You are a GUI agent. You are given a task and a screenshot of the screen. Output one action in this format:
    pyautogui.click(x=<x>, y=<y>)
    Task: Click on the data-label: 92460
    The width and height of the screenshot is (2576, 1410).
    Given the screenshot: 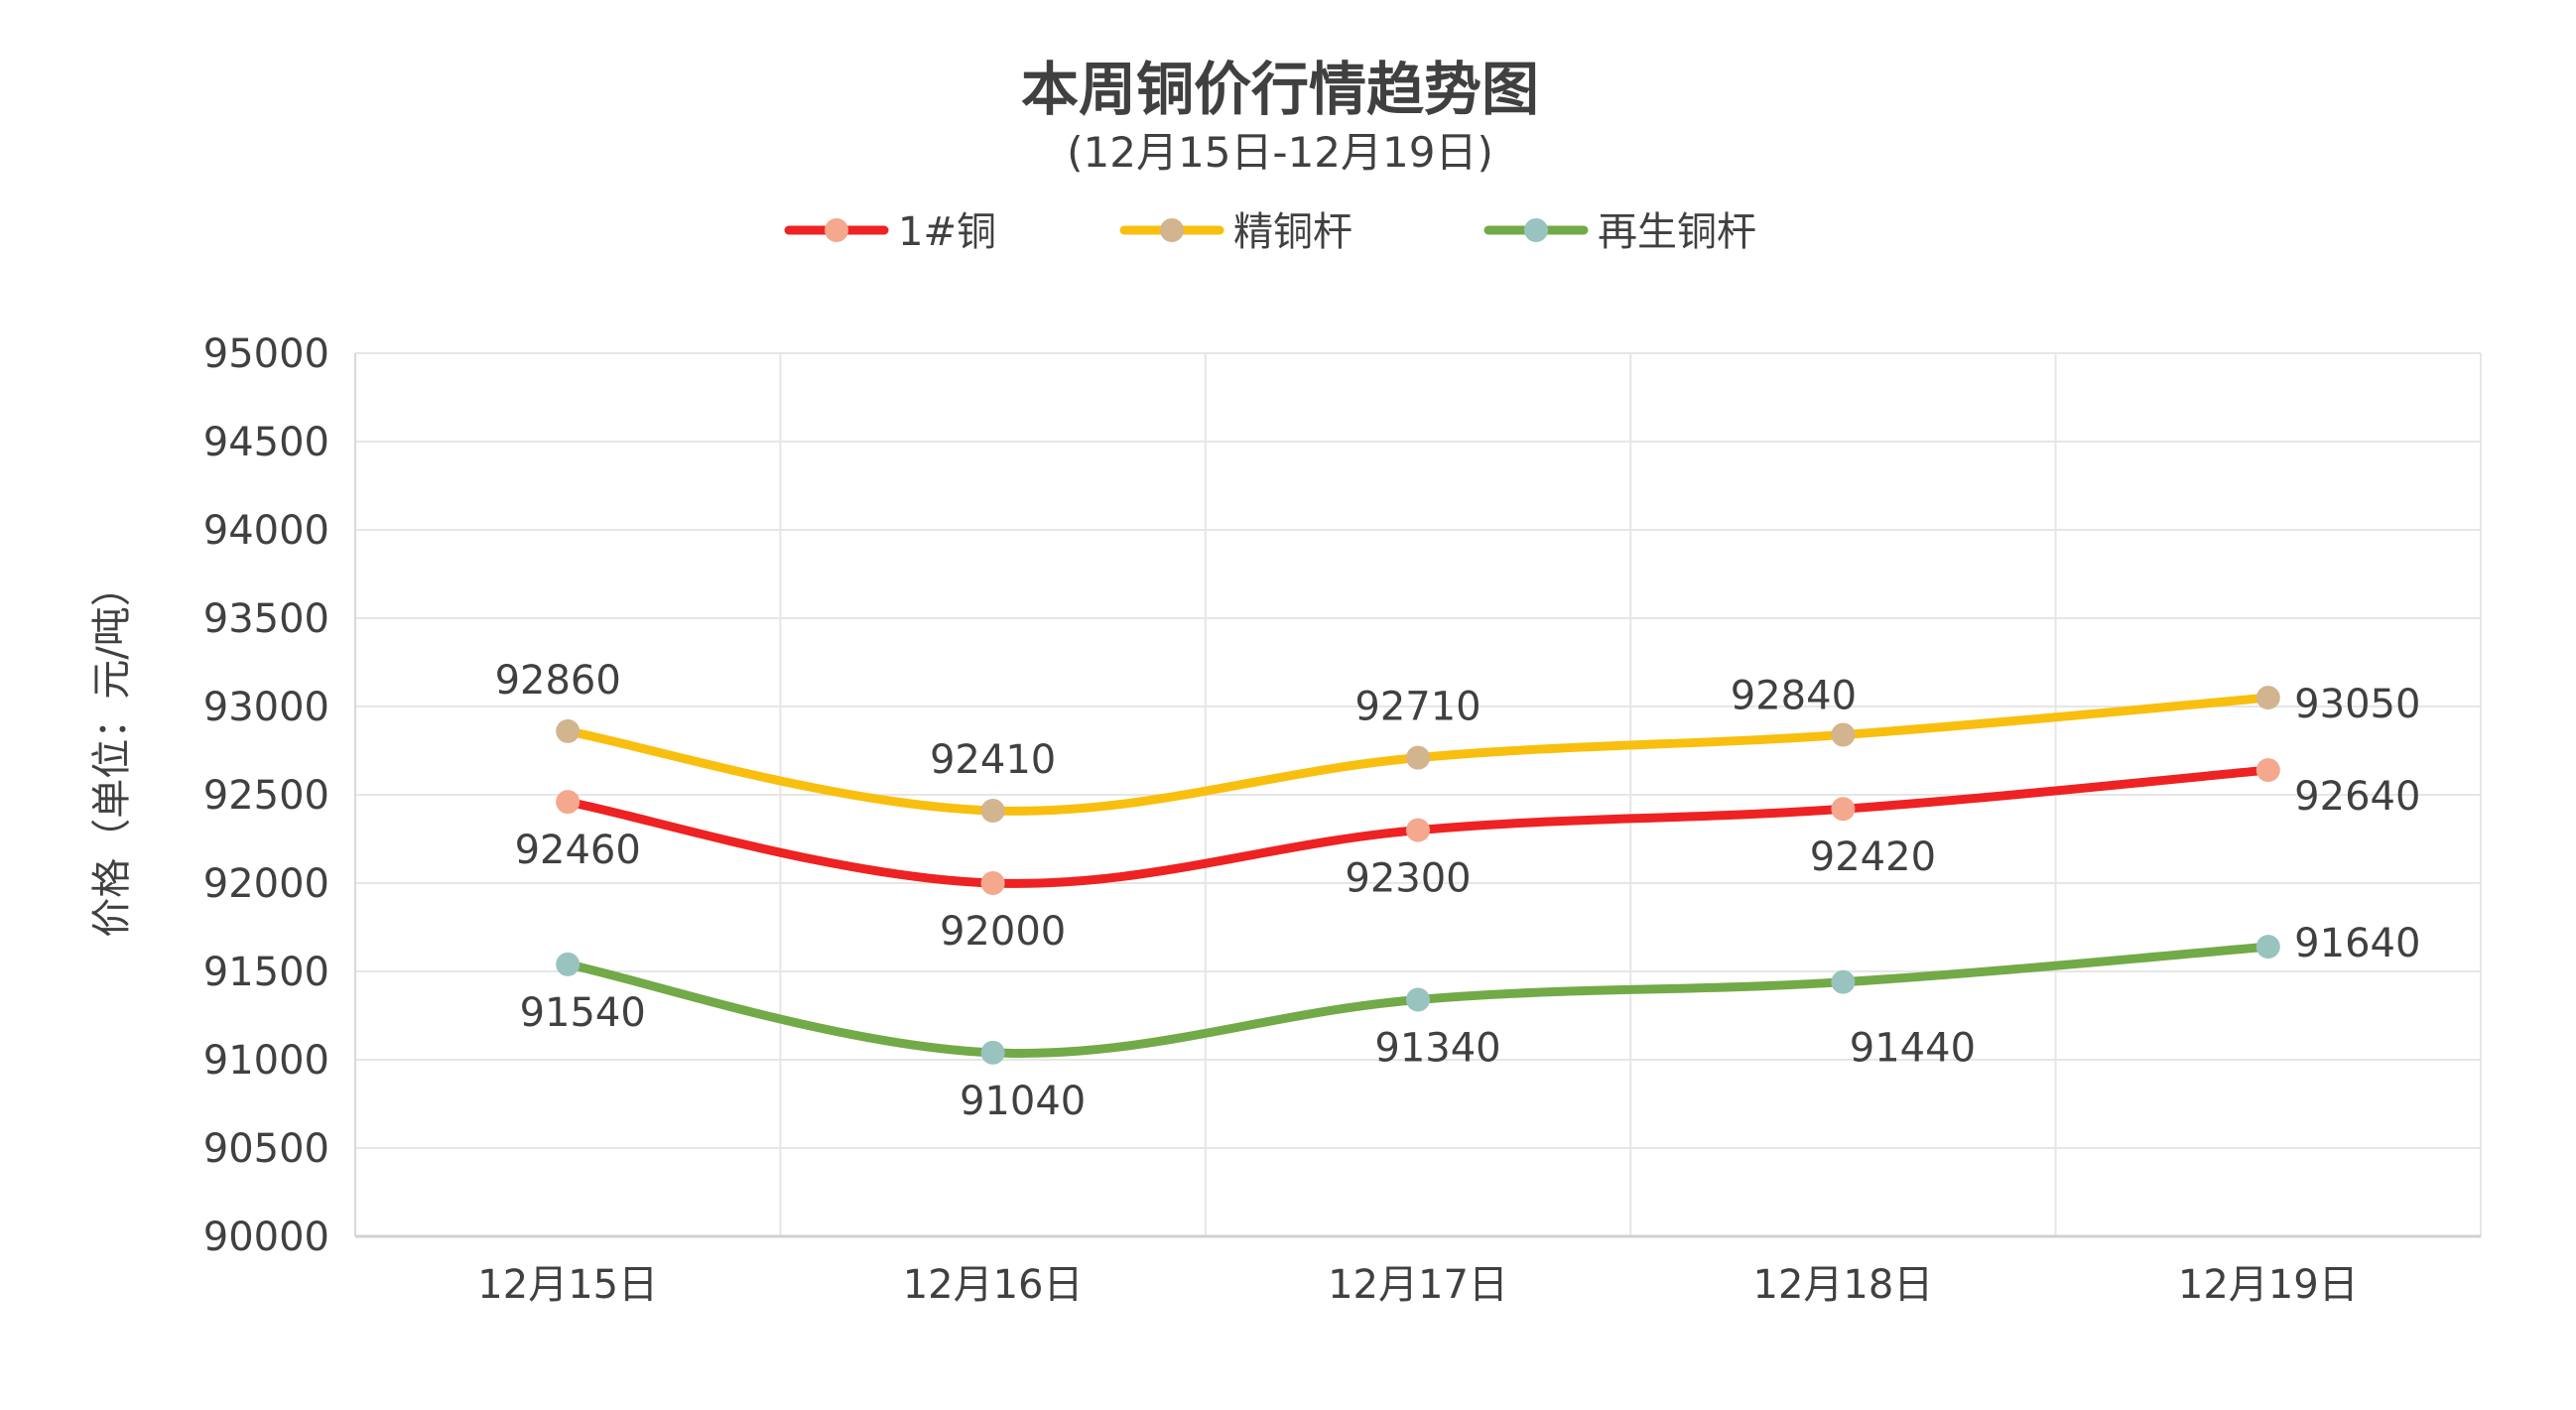 What is the action you would take?
    pyautogui.click(x=578, y=850)
    